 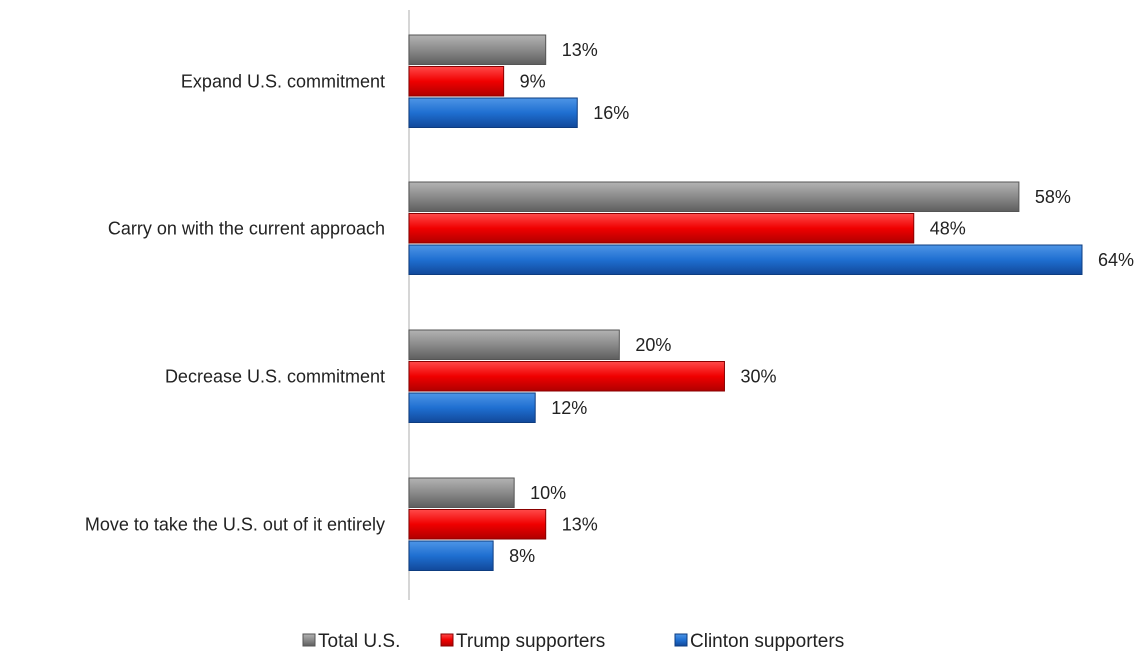 What do you see at coordinates (283, 81) in the screenshot?
I see `category-label-1: Expand U.S. commitment` at bounding box center [283, 81].